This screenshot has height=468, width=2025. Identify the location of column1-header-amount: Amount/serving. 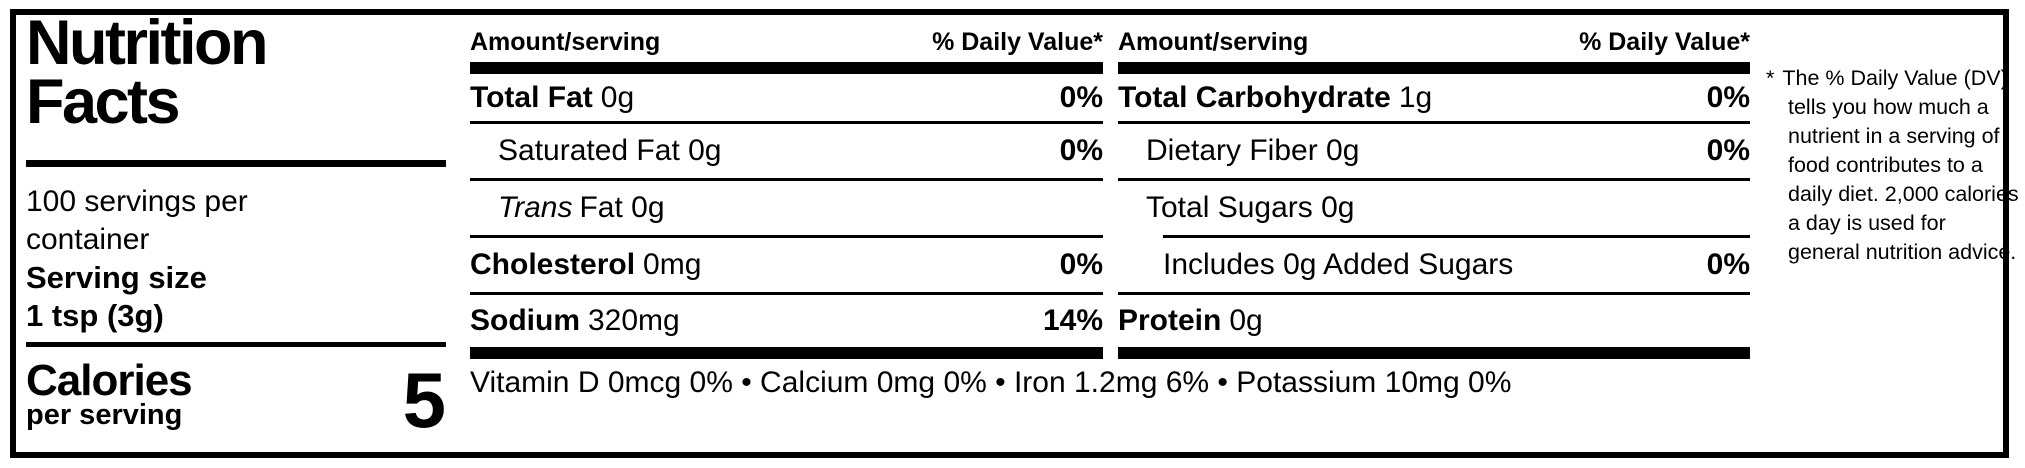
(565, 42).